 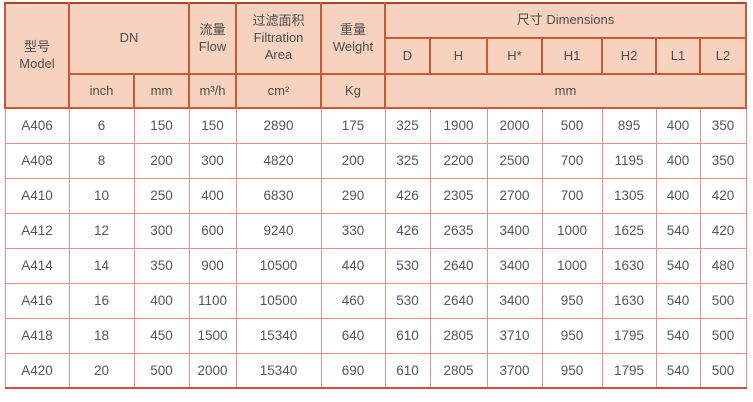 I want to click on cell-dn-inch: 8, so click(x=101, y=160).